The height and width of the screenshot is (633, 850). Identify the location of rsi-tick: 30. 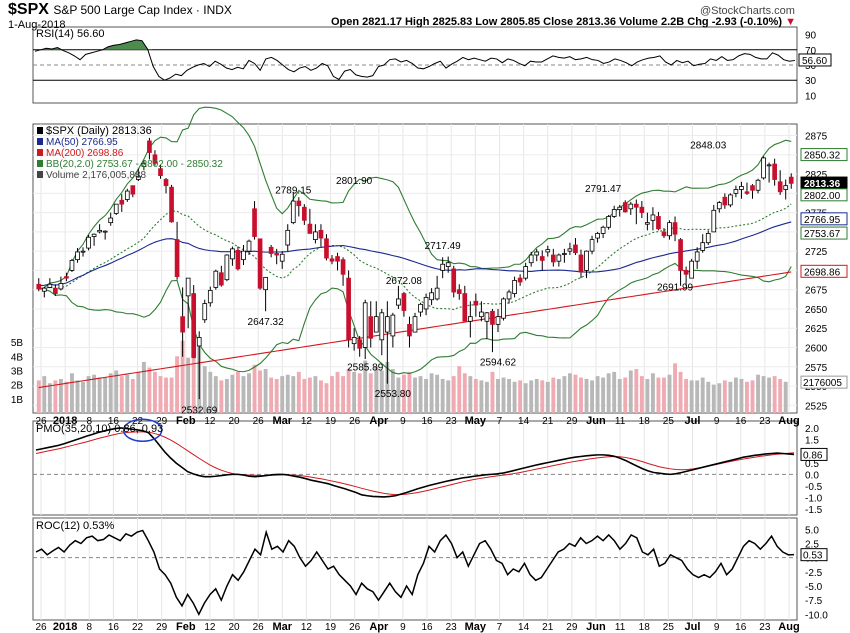
(811, 81).